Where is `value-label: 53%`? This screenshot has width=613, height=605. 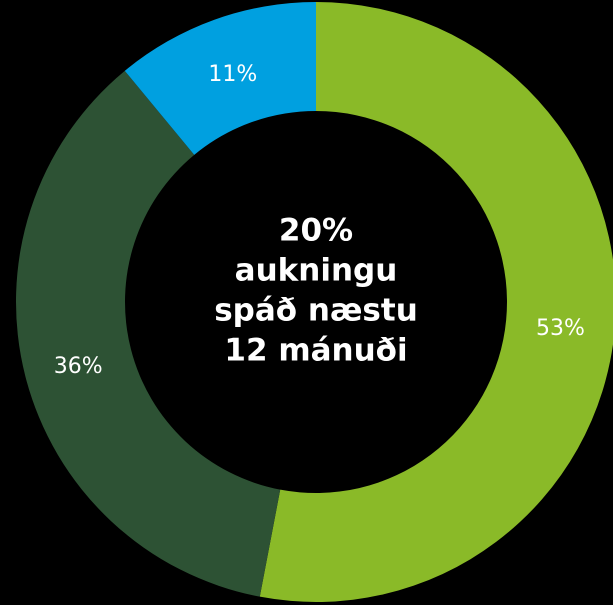
value-label: 53% is located at coordinates (560, 328).